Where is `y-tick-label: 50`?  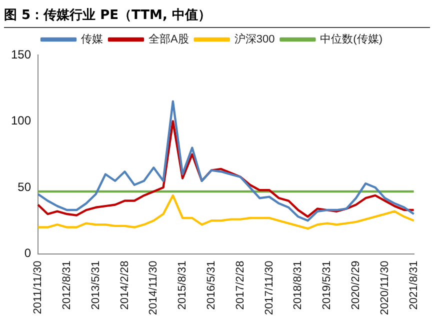
y-tick-label: 50 is located at coordinates (25, 187).